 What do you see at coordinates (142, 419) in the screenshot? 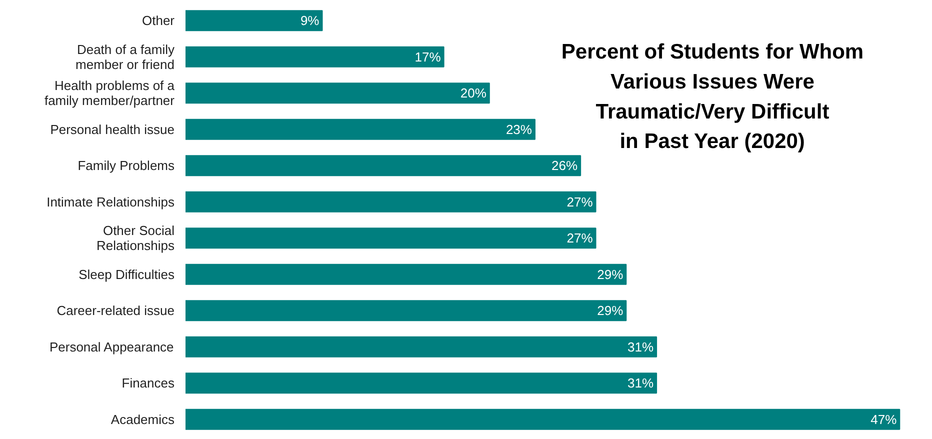
I see `y-tick-label: Academics` at bounding box center [142, 419].